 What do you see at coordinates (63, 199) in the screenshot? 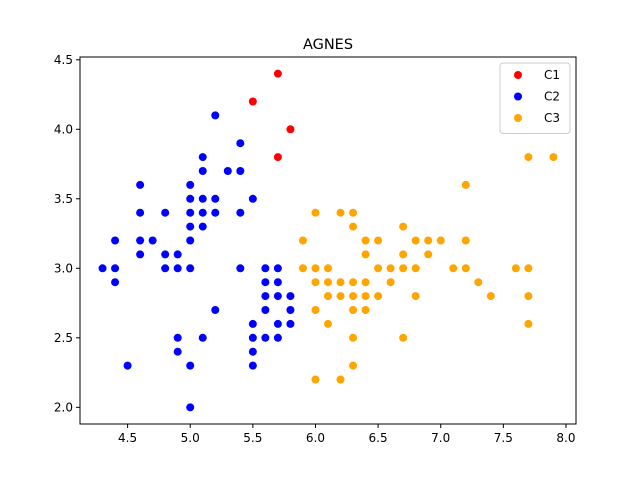
I see `y-tick-label: 3.5` at bounding box center [63, 199].